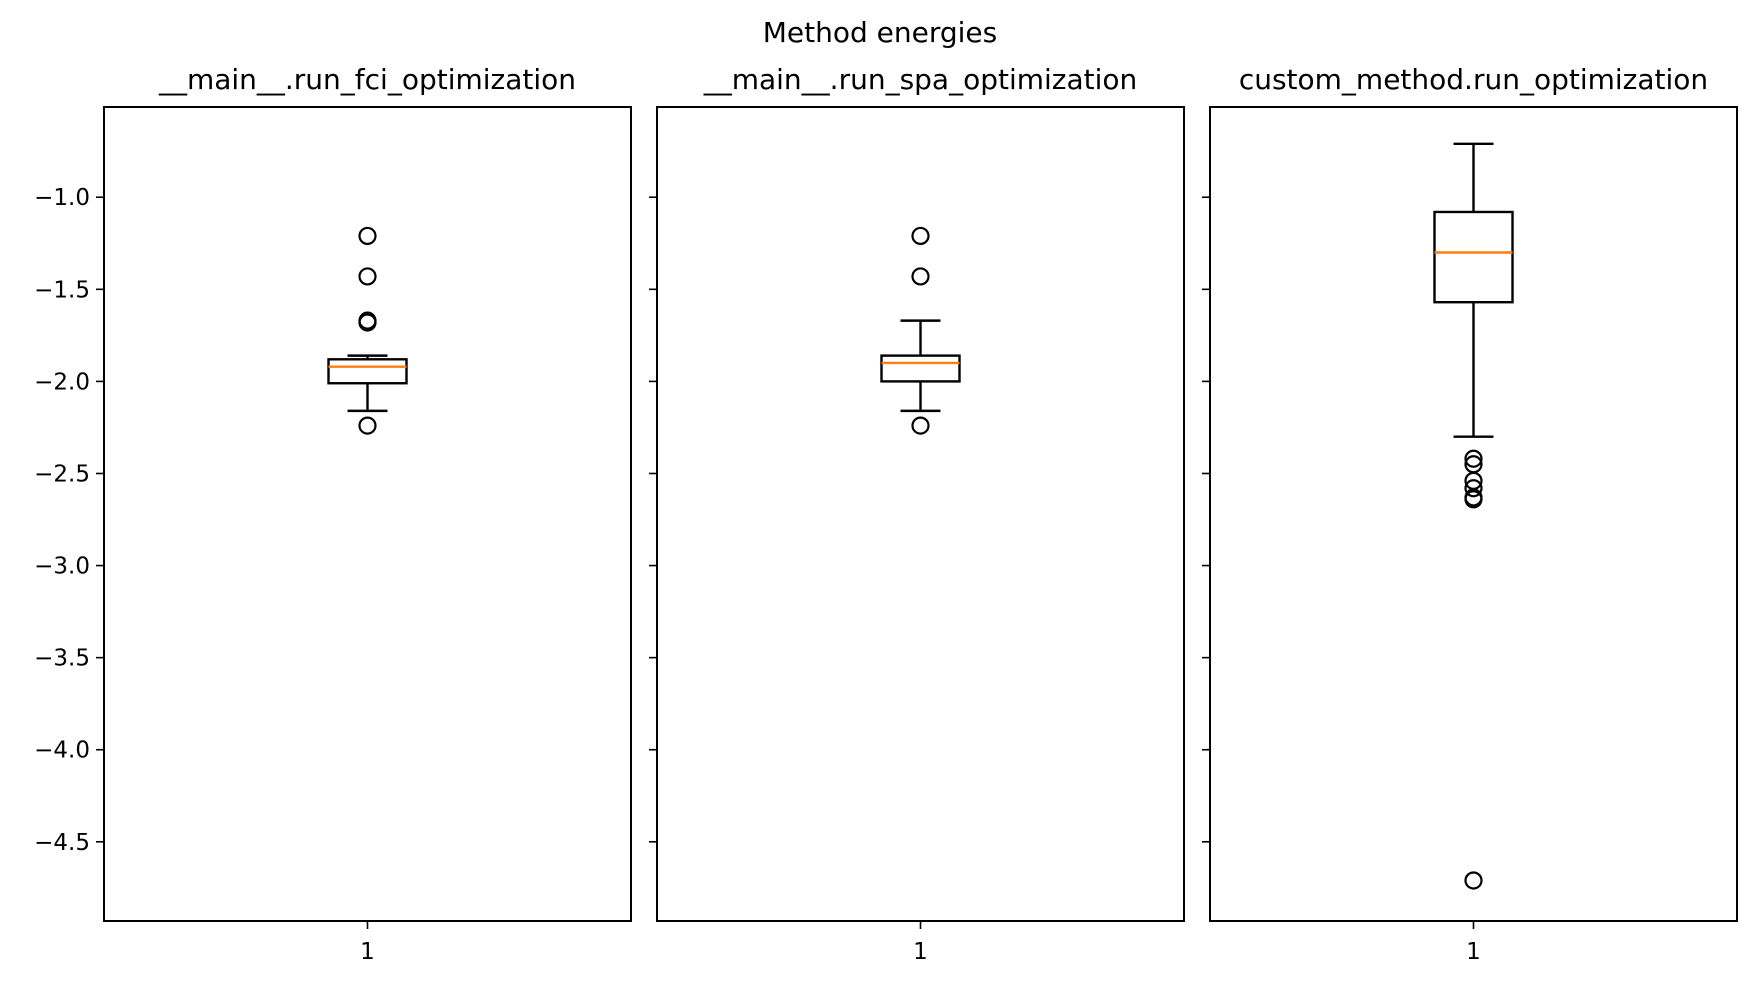 The width and height of the screenshot is (1755, 982). What do you see at coordinates (62, 843) in the screenshot?
I see `y-tick-label: −4.5` at bounding box center [62, 843].